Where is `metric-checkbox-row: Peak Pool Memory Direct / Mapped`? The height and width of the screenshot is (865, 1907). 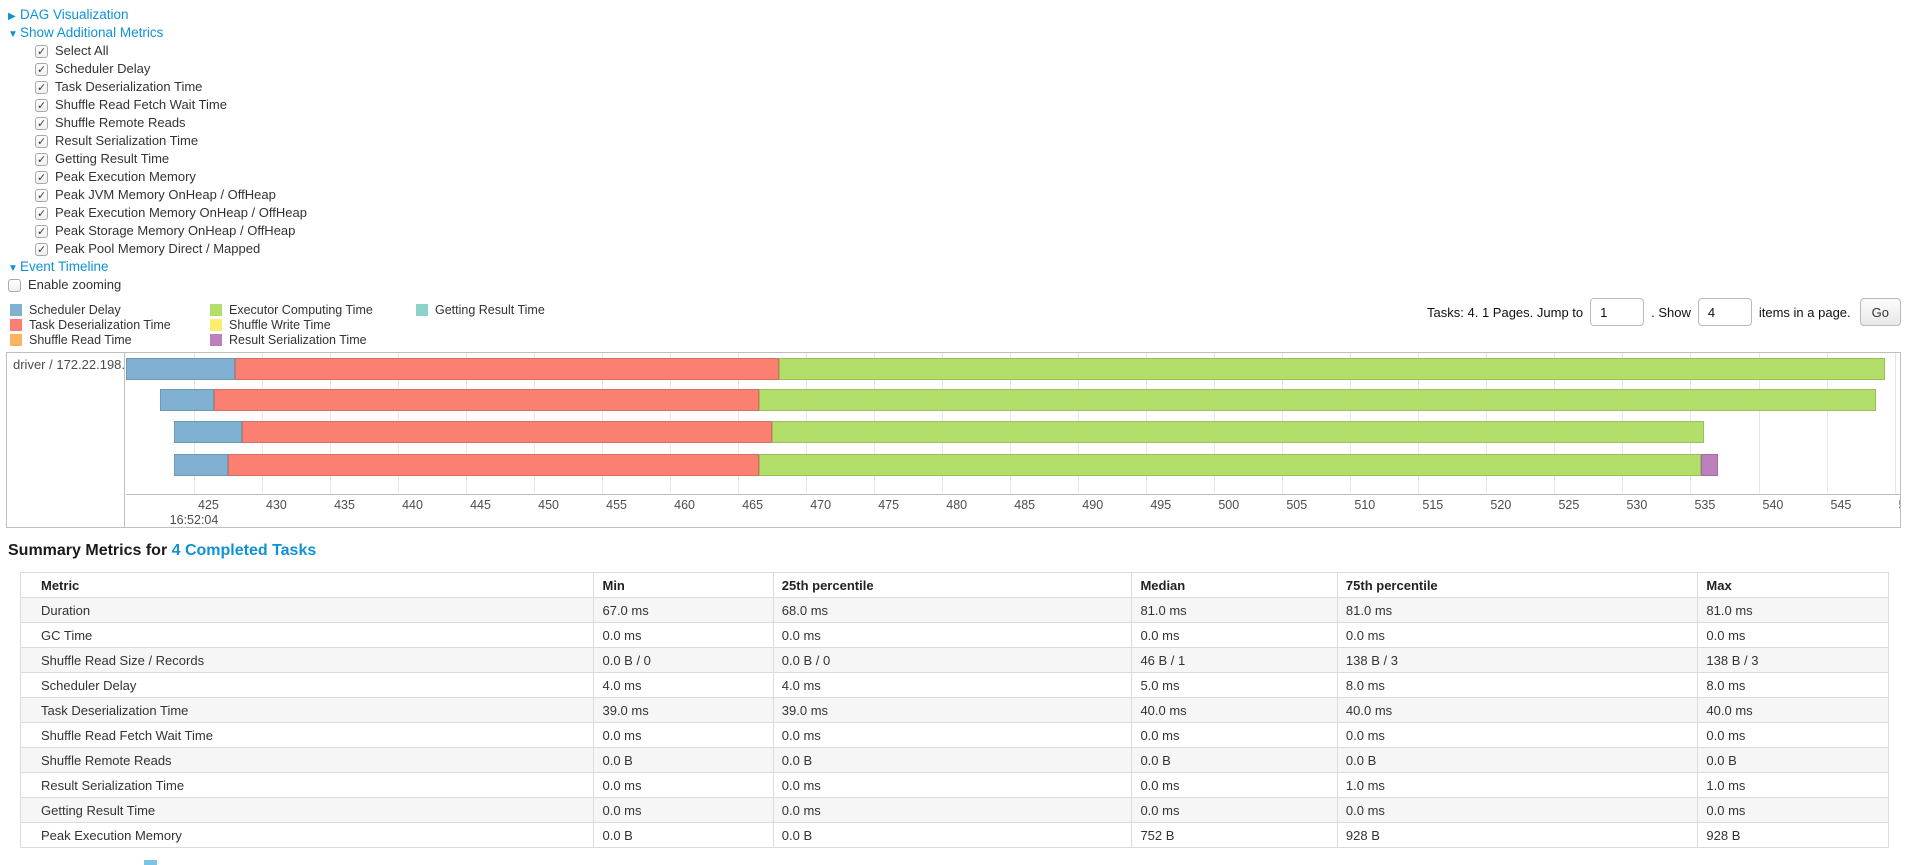
metric-checkbox-row: Peak Pool Memory Direct / Mapped is located at coordinates (171, 249).